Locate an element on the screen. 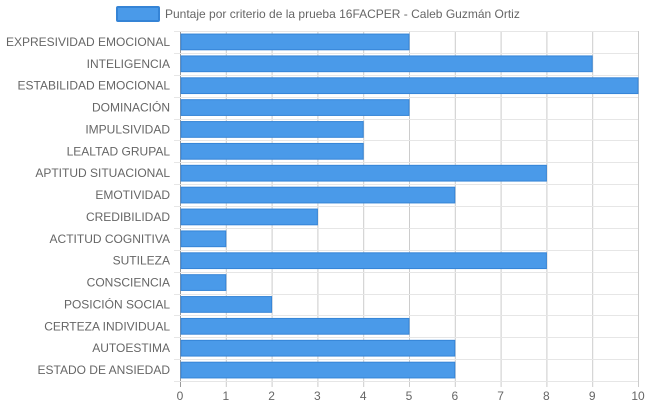 The height and width of the screenshot is (415, 648). category-label: CERTEZA INDIVIDUAL is located at coordinates (107, 326).